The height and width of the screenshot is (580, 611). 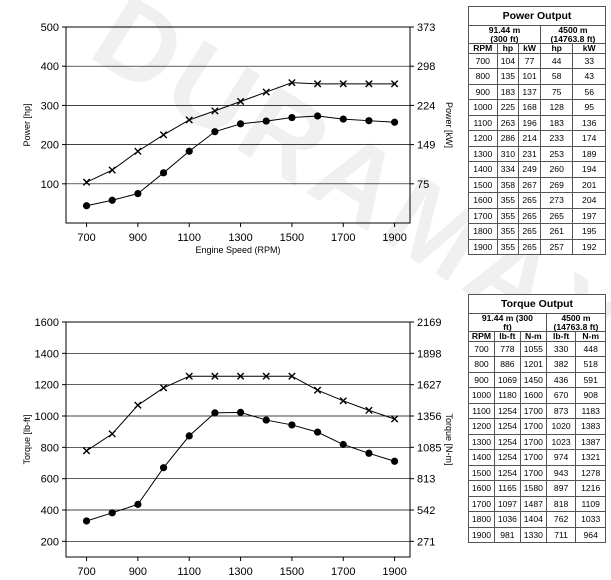 What do you see at coordinates (27, 124) in the screenshot?
I see `y-axis-title: Power [hp]` at bounding box center [27, 124].